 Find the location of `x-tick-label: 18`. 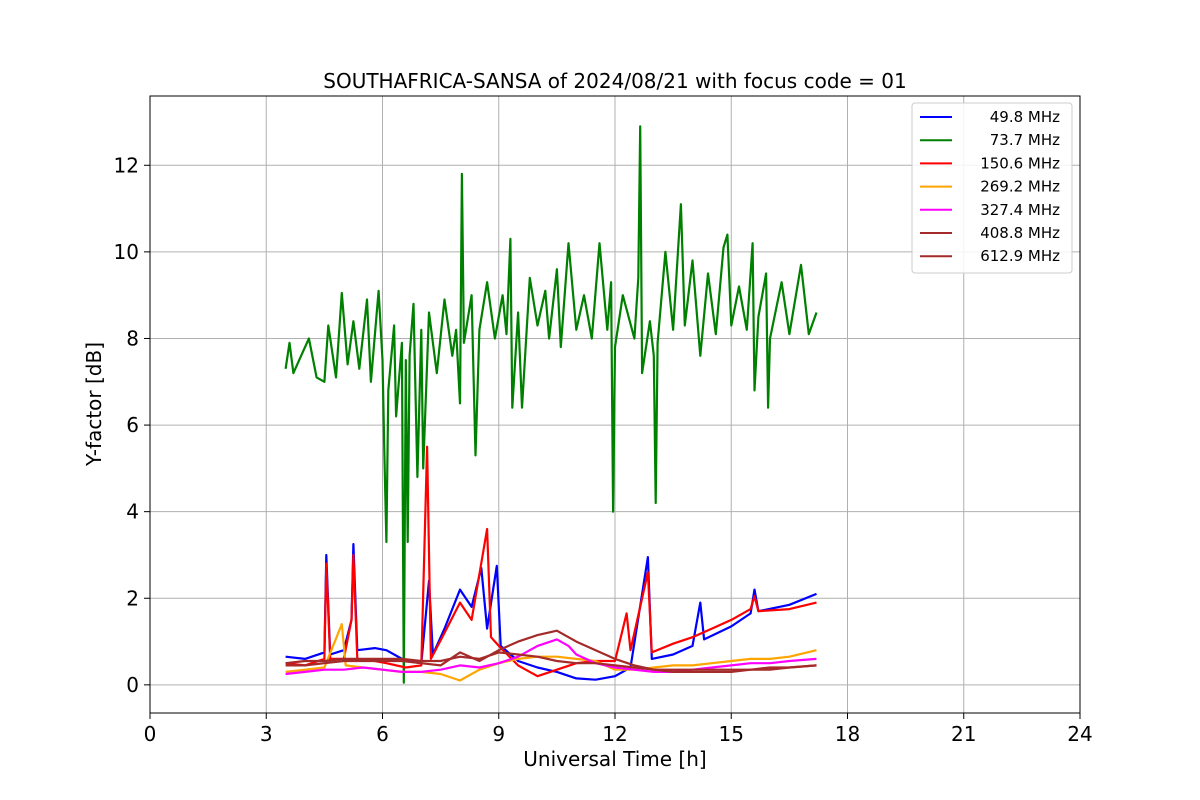

x-tick-label: 18 is located at coordinates (847, 734).